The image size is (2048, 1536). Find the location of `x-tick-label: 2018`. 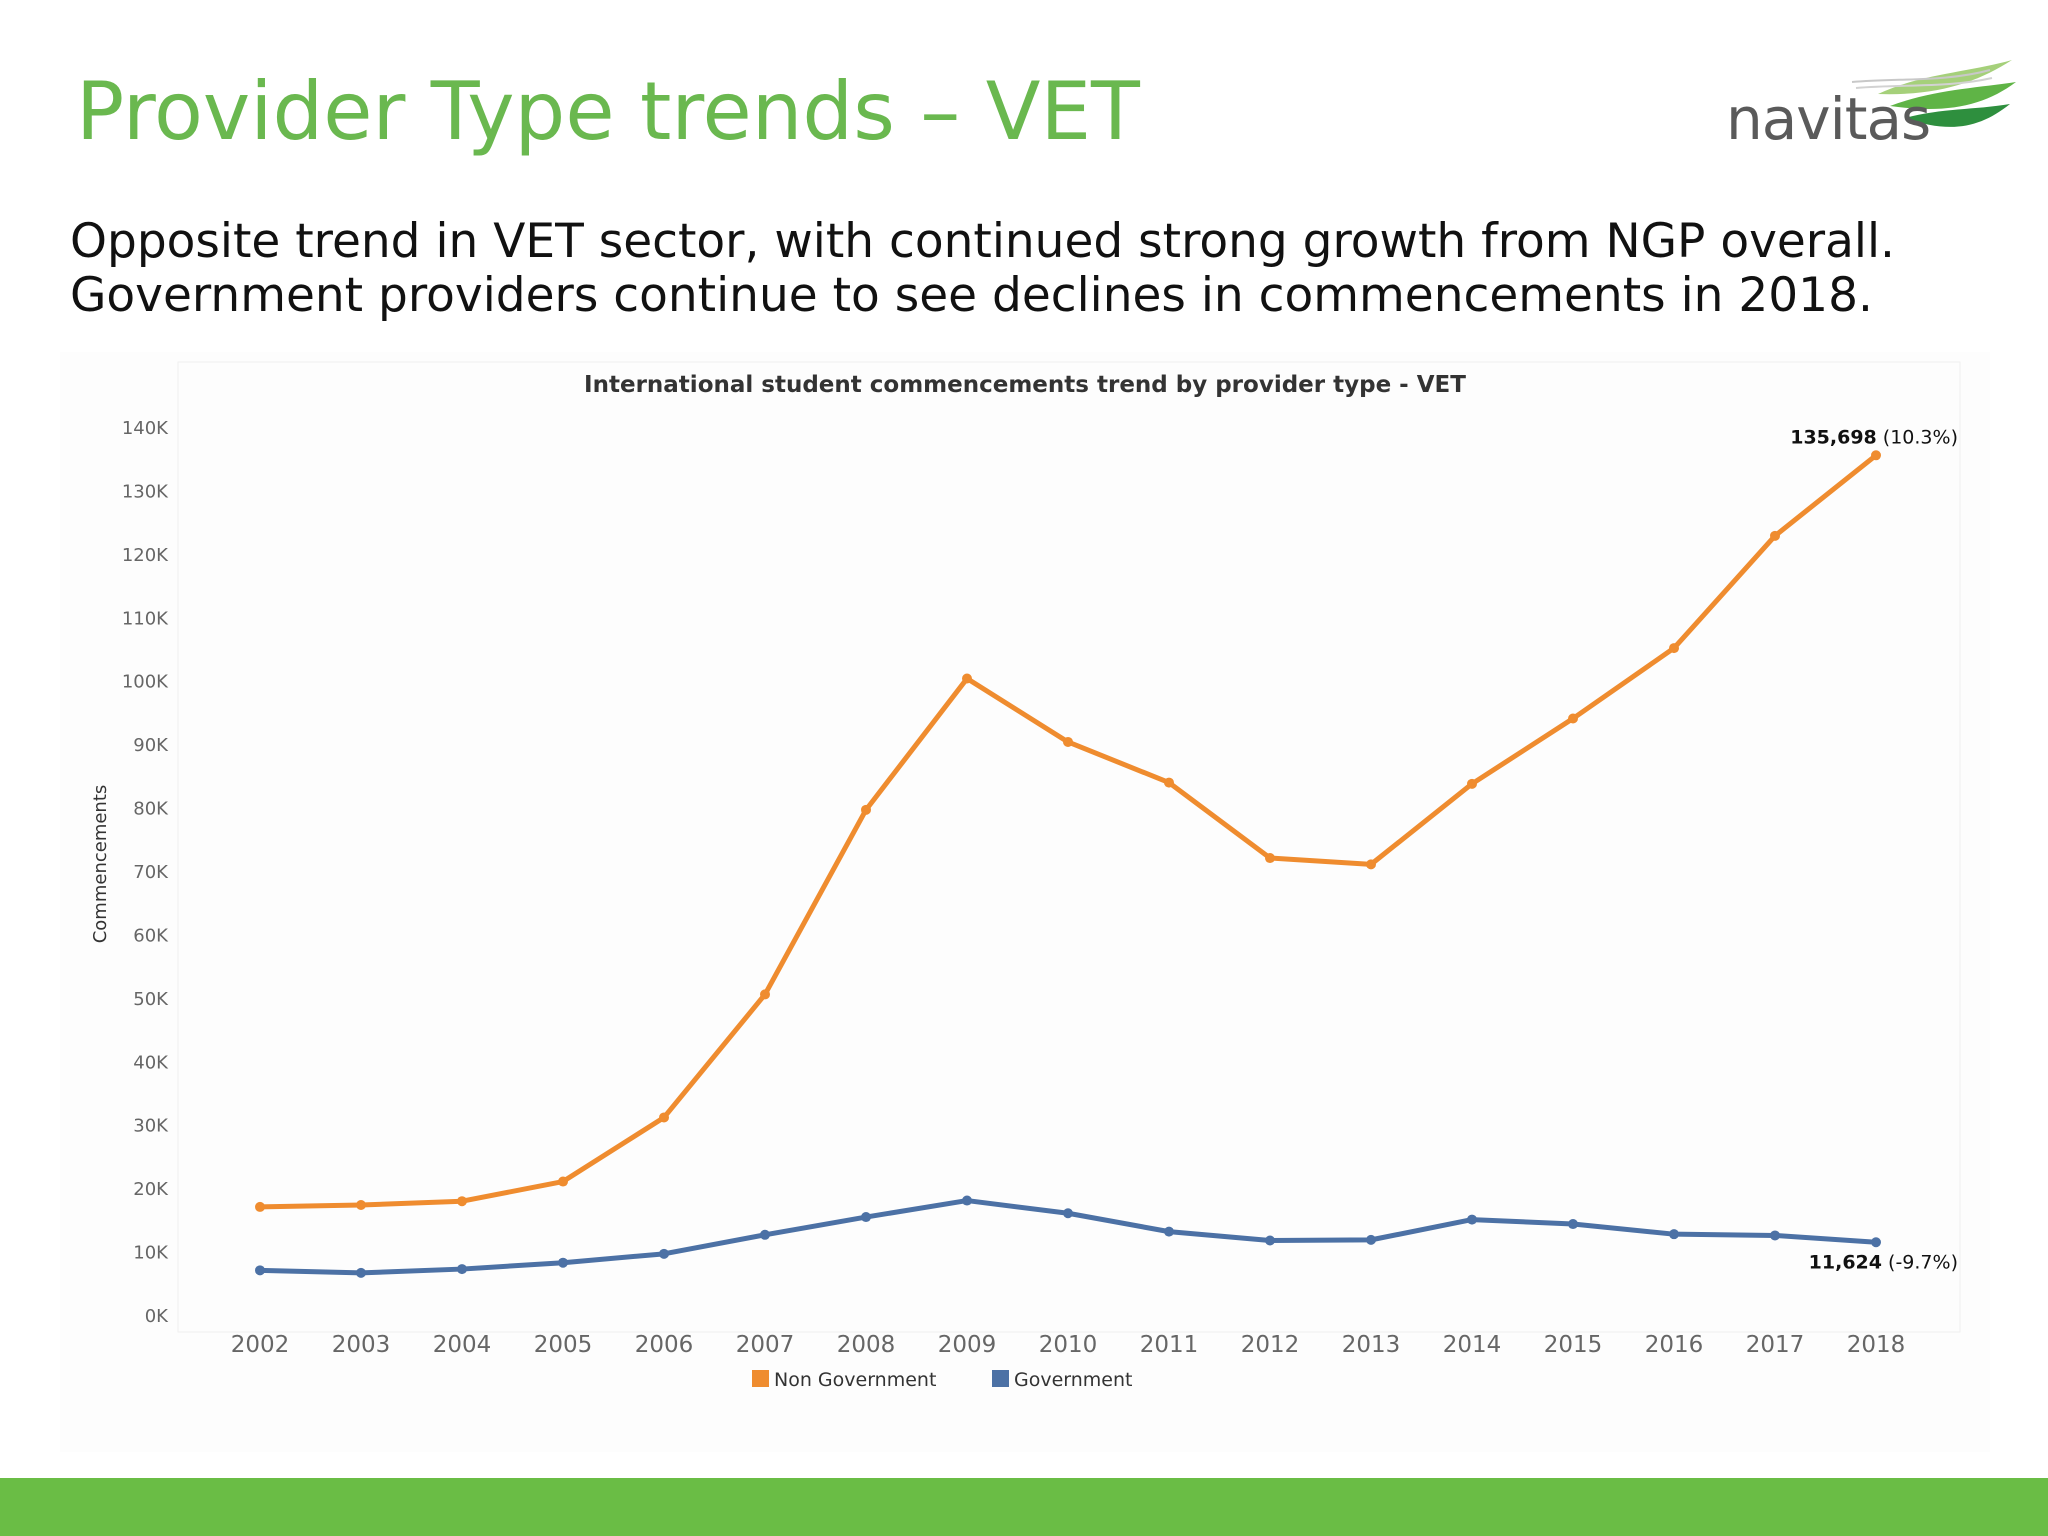

x-tick-label: 2018 is located at coordinates (1876, 1345).